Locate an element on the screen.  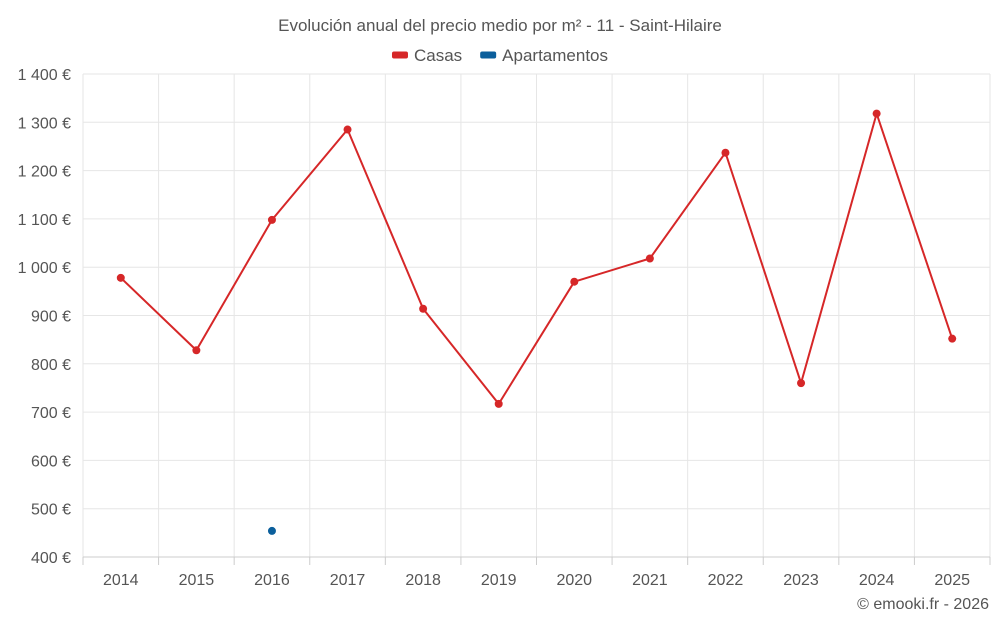
x-tick-label: 2024 is located at coordinates (877, 580).